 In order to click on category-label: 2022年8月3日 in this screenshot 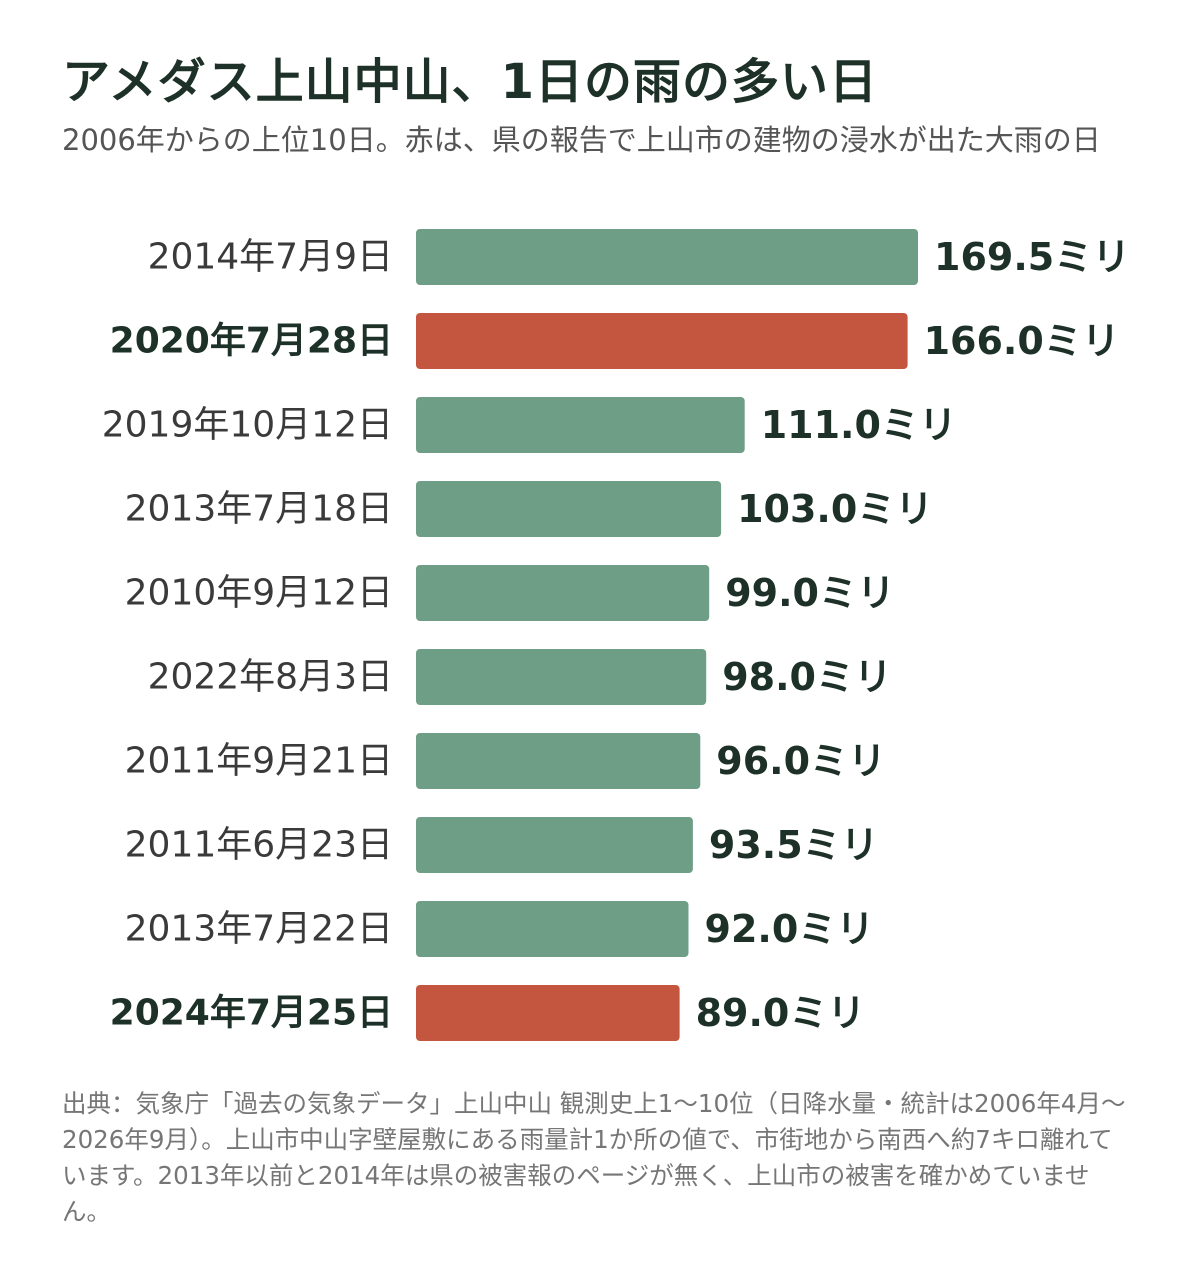, I will do `click(270, 677)`.